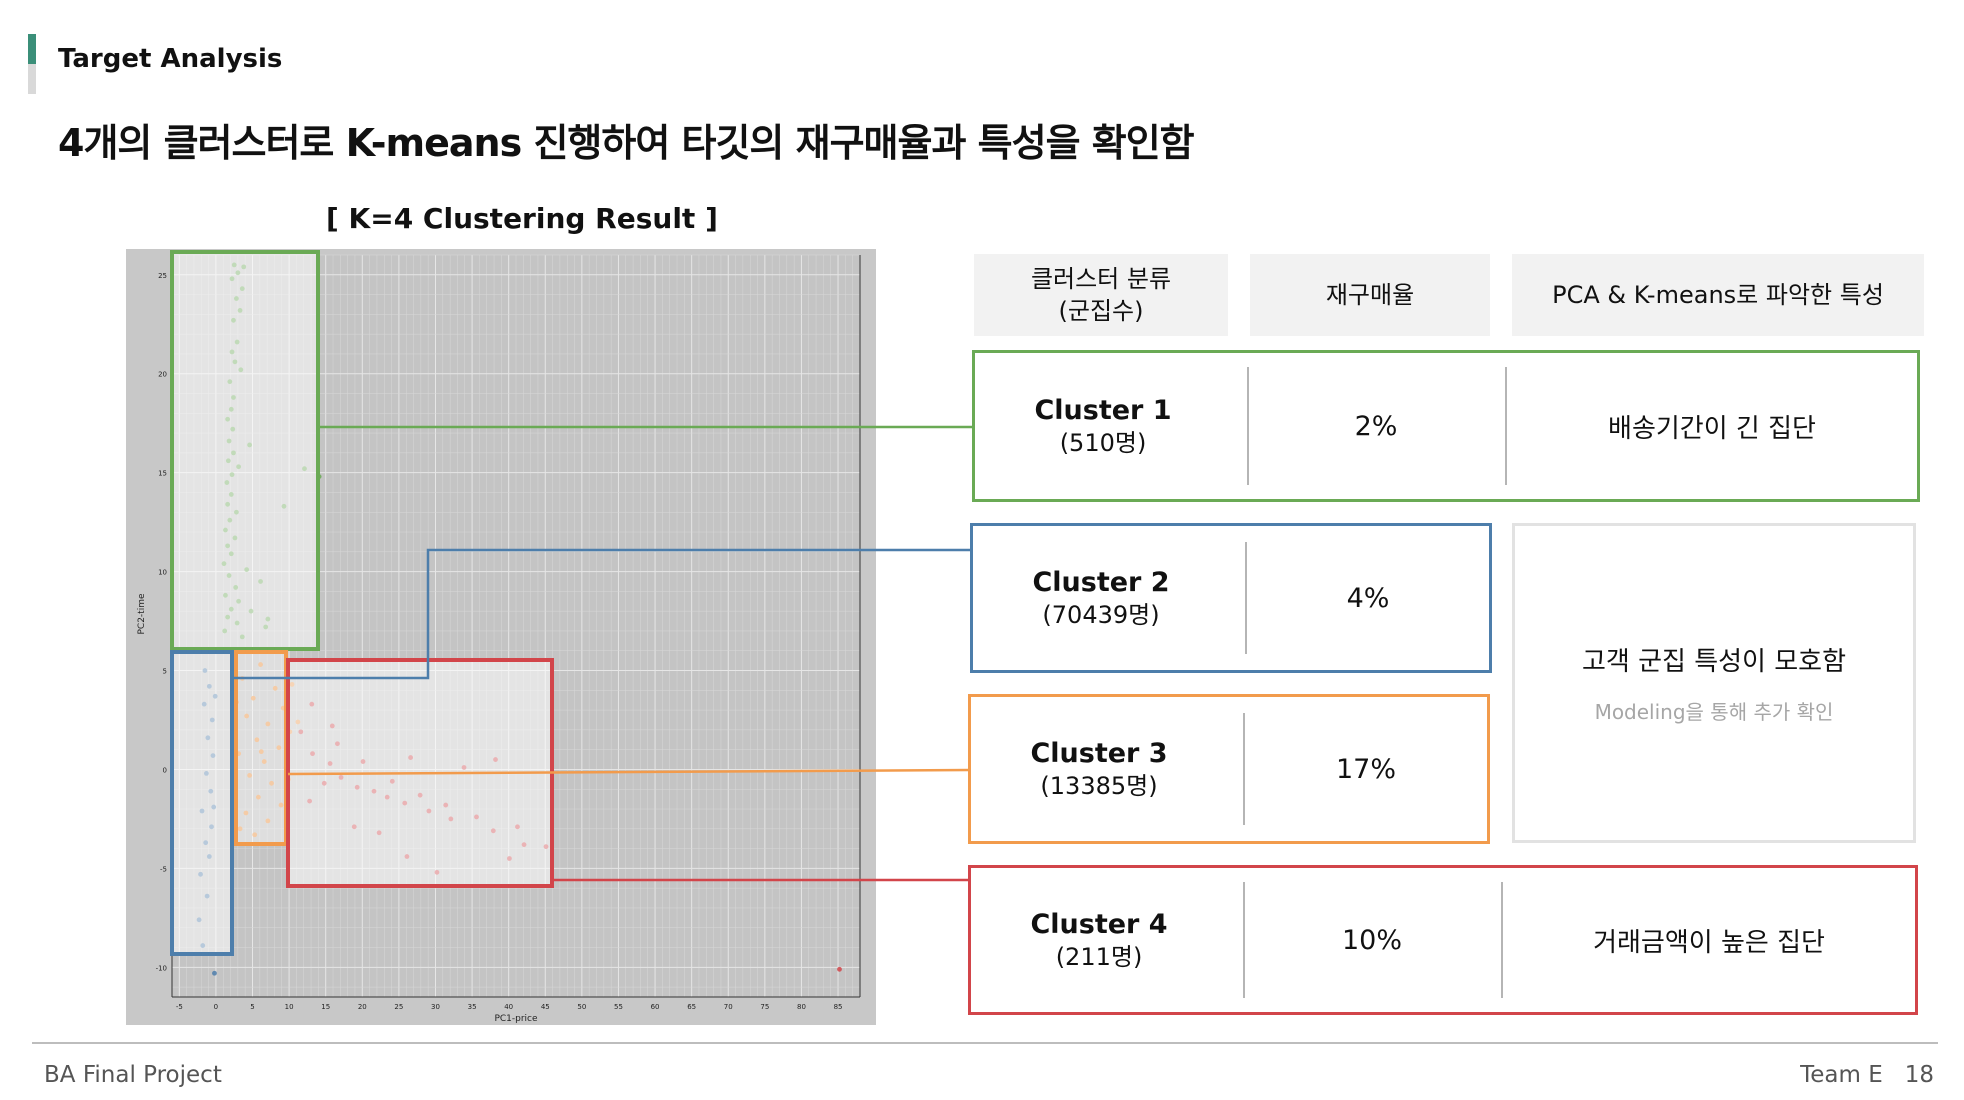 The height and width of the screenshot is (1100, 1964). I want to click on cluster-1-rate-cell: 2%, so click(1376, 426).